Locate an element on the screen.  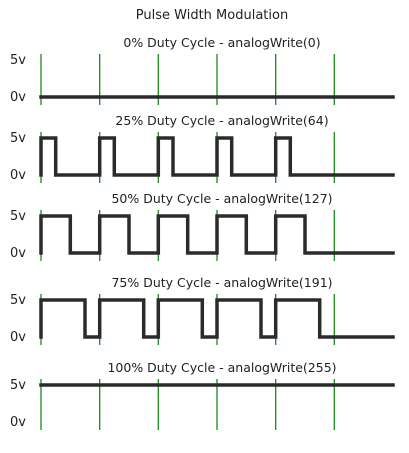
panel-title: 50% Duty Cycle - analogWrite(127) is located at coordinates (221, 198).